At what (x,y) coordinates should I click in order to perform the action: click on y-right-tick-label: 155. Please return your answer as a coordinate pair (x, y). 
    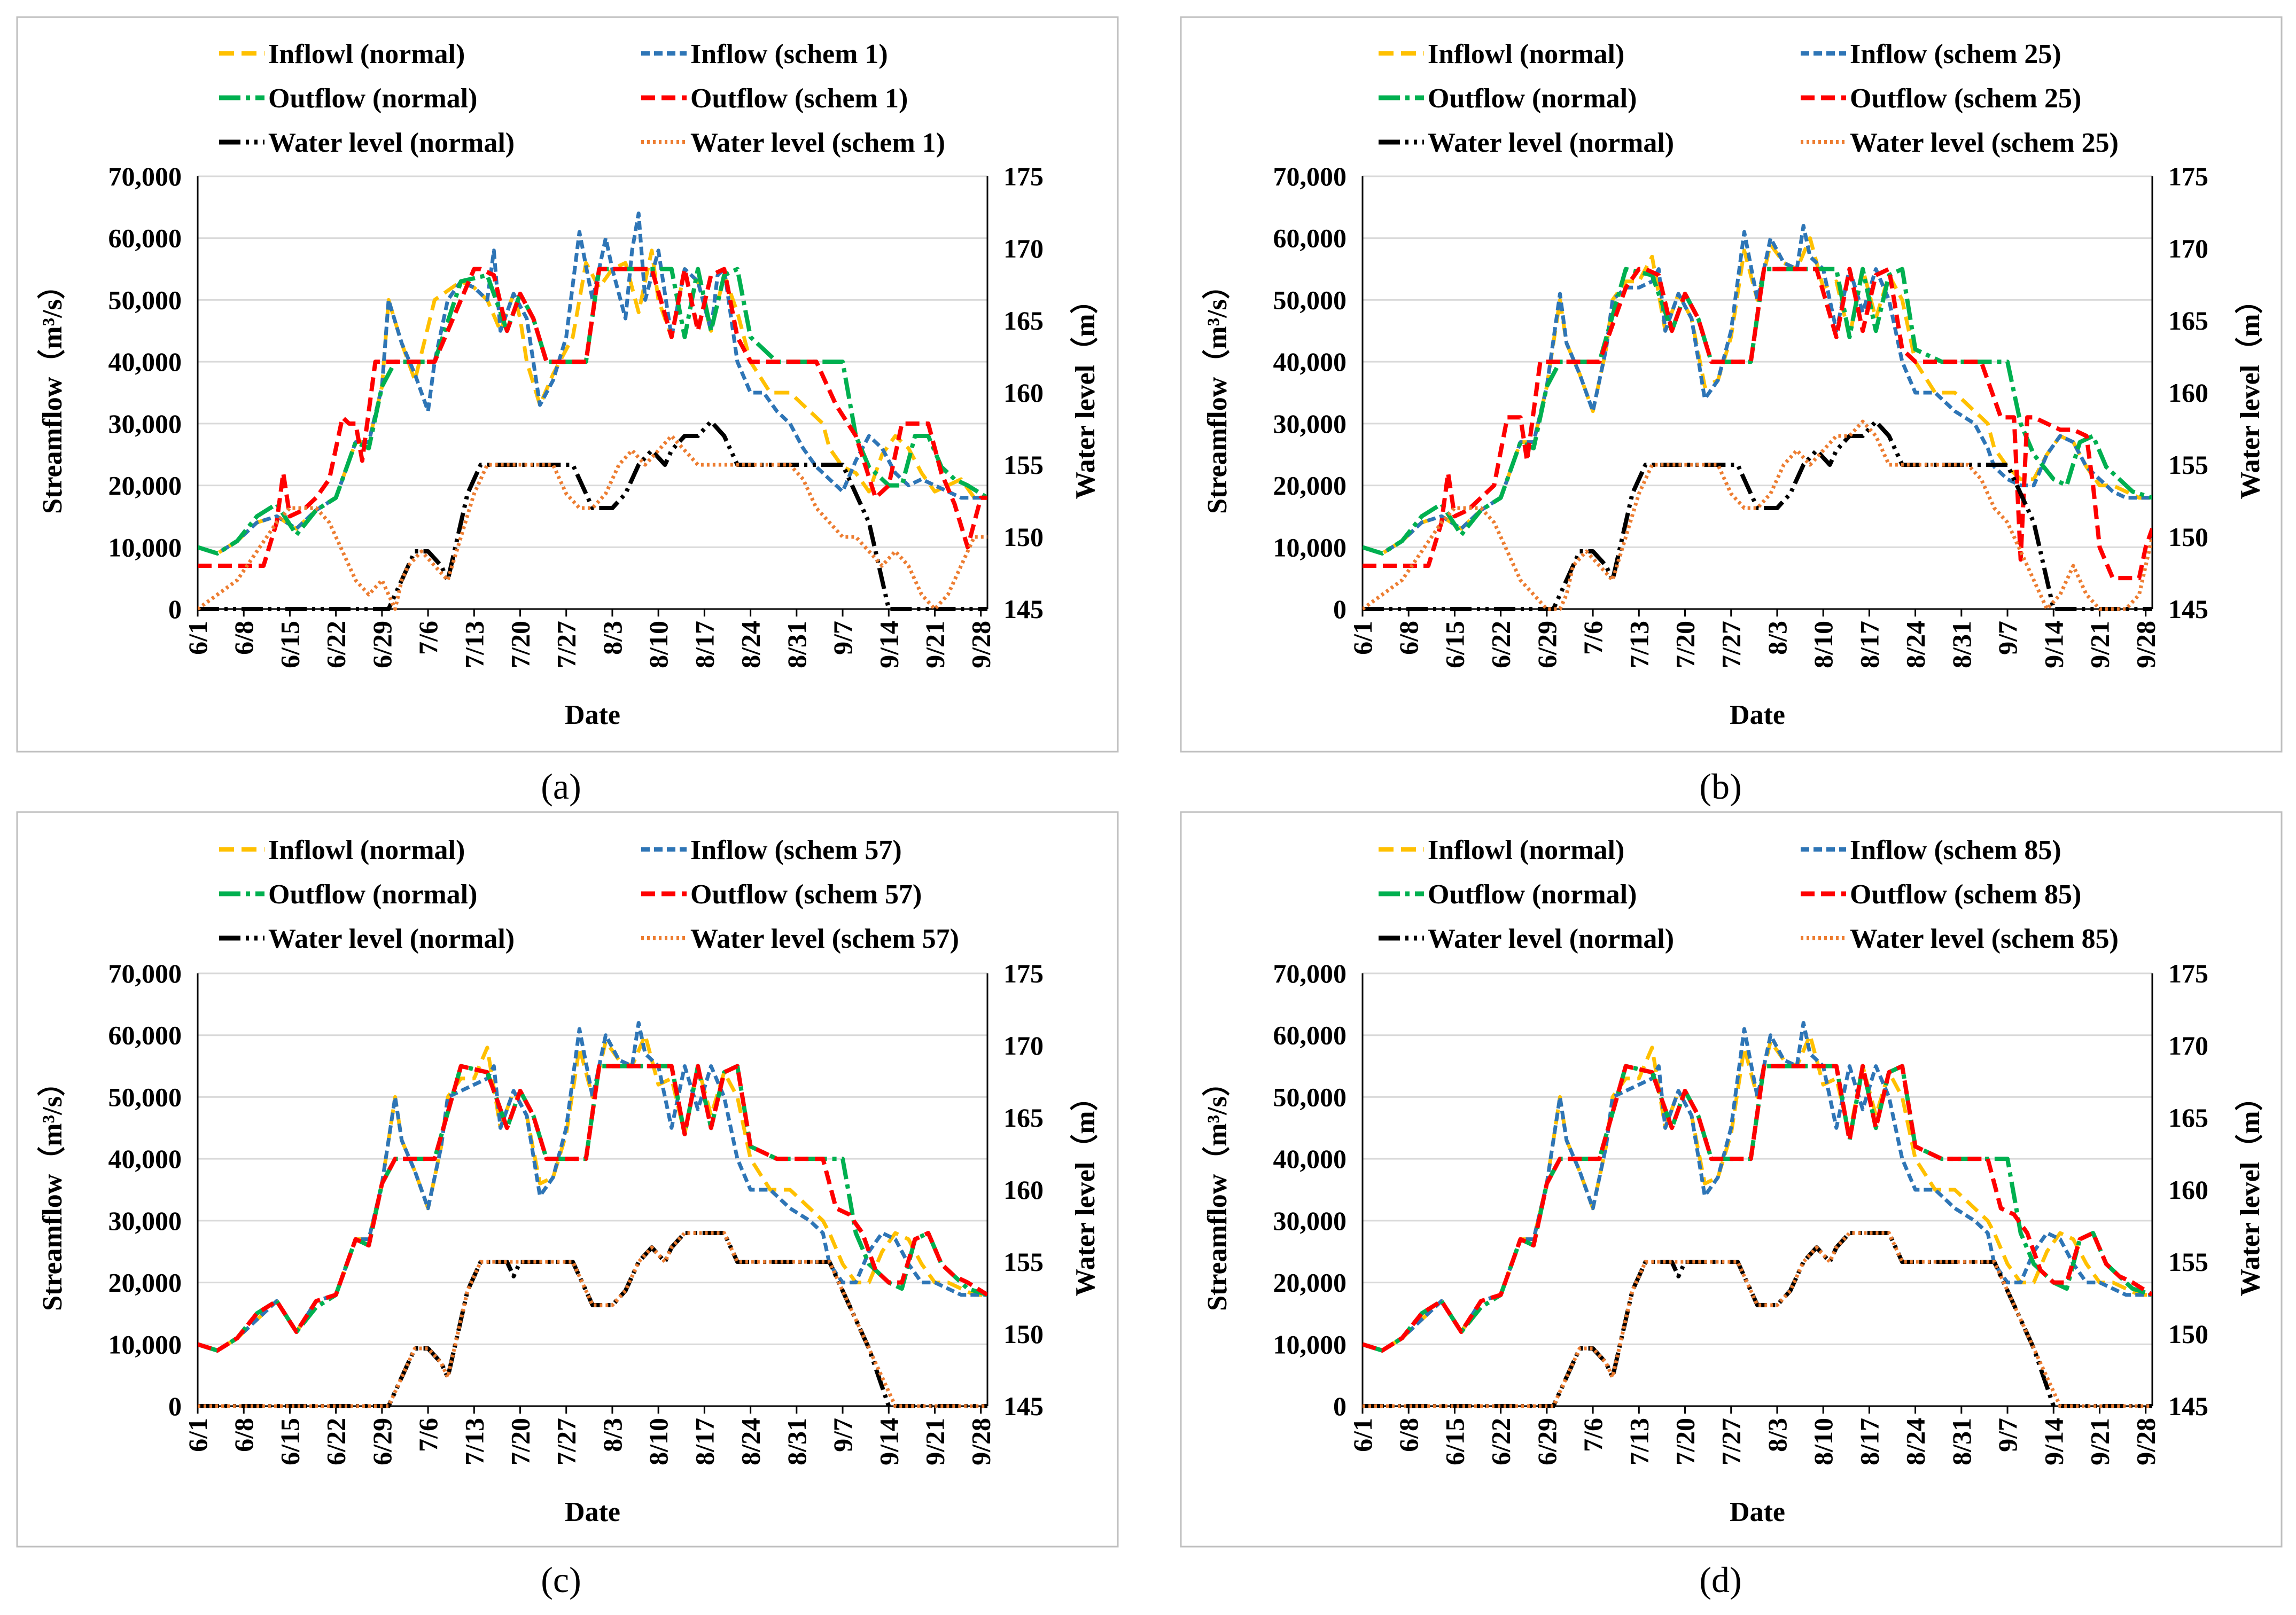
    Looking at the image, I should click on (2188, 465).